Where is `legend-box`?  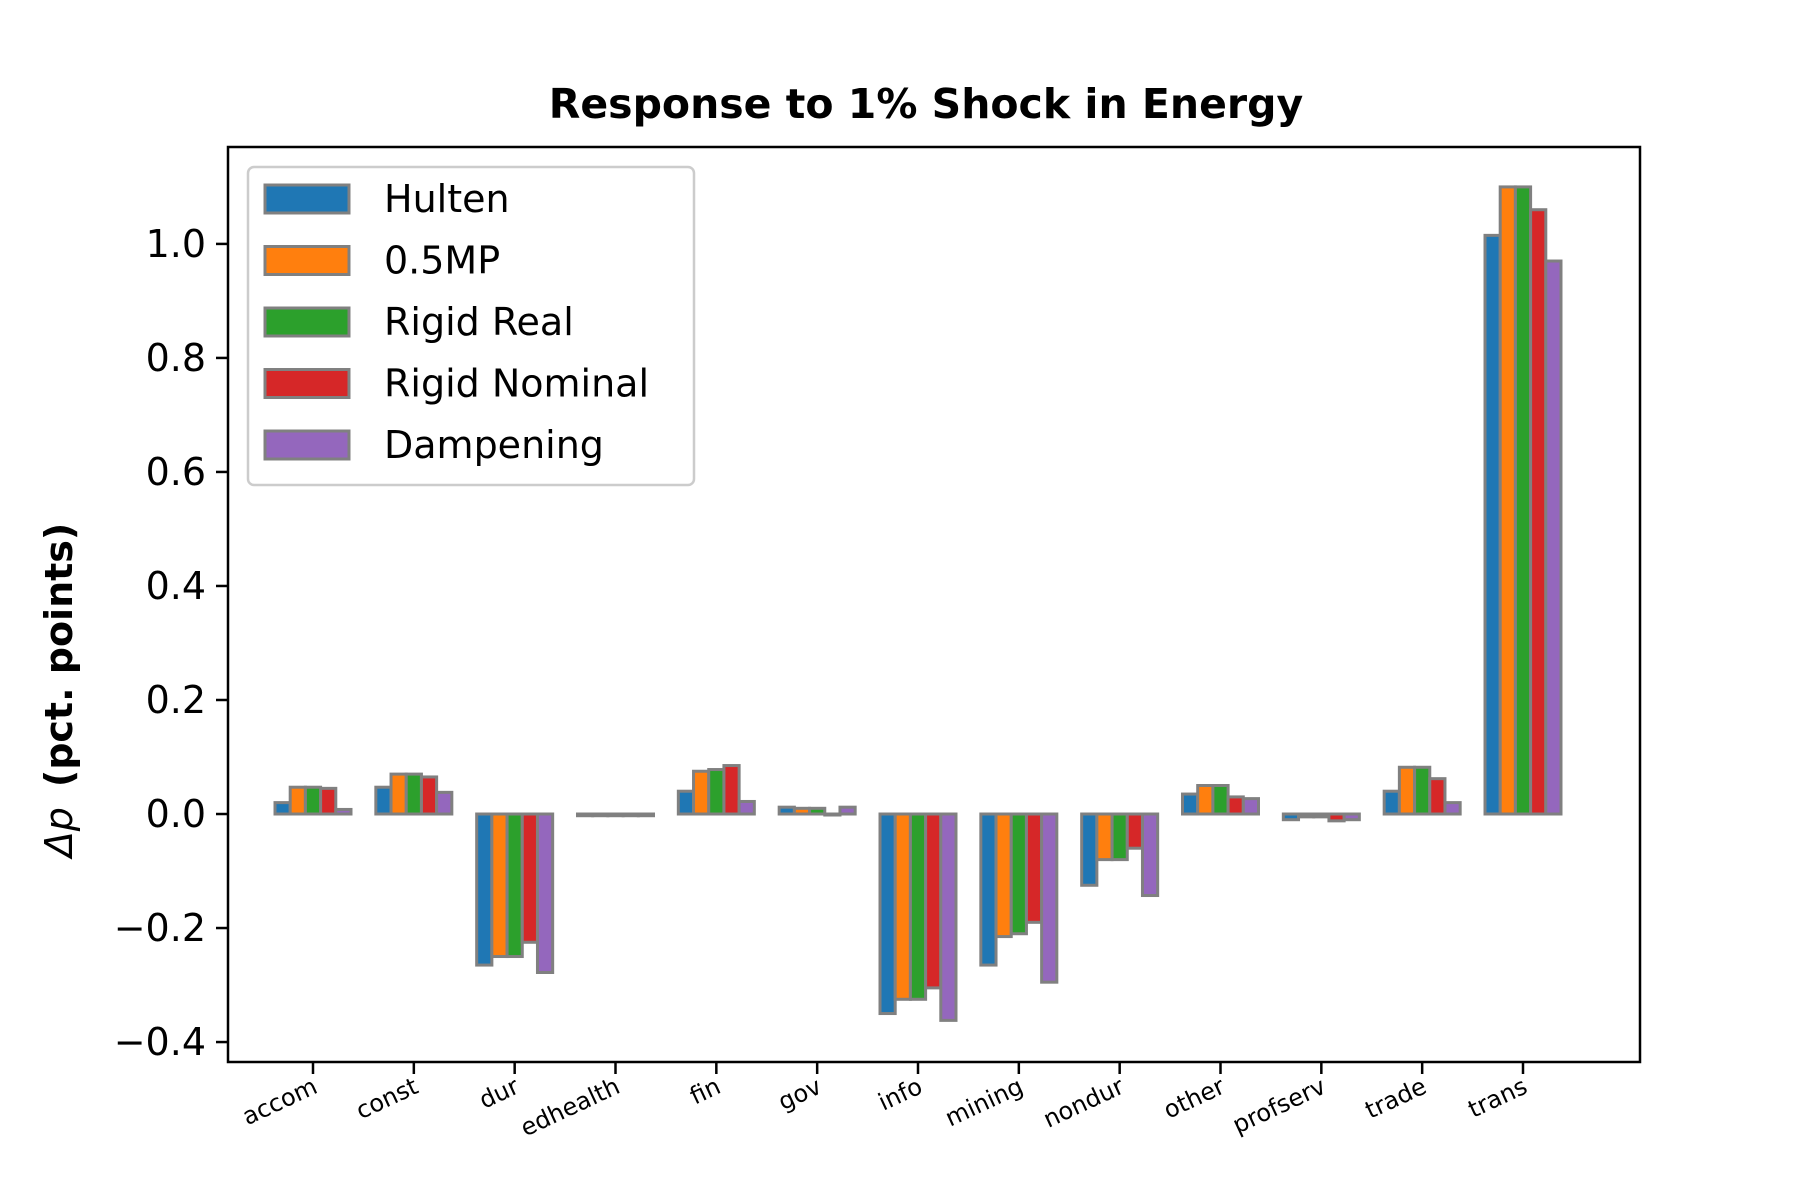
legend-box is located at coordinates (471, 326).